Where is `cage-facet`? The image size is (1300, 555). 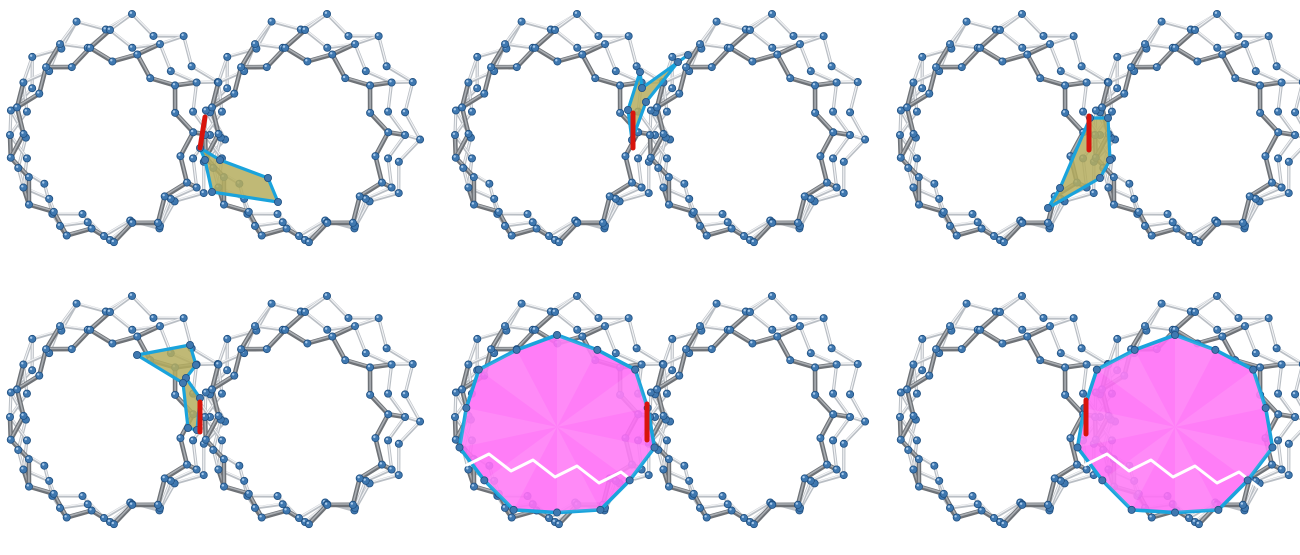
cage-facet is located at coordinates (606, 454).